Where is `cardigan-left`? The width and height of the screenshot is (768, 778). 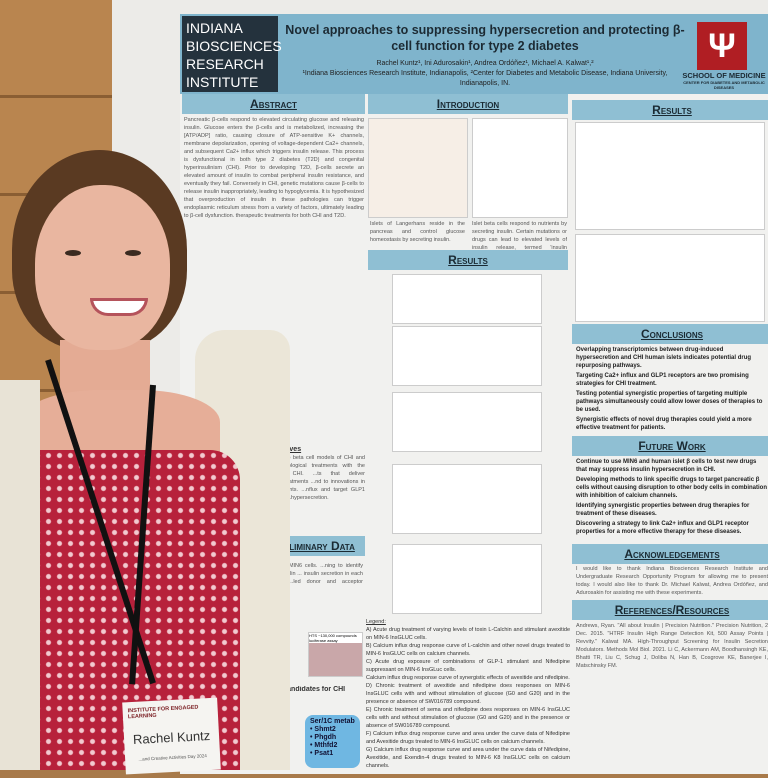 cardigan-left is located at coordinates (20, 575).